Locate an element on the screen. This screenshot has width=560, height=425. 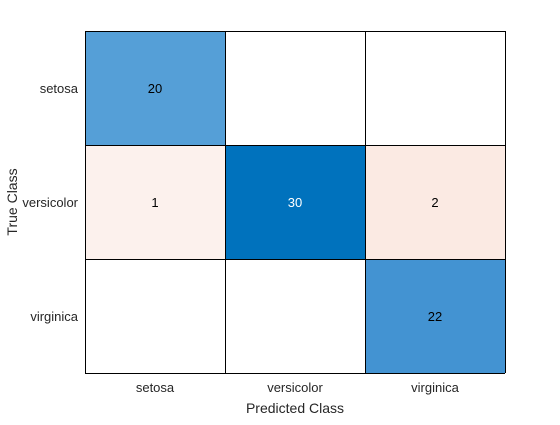
x-axis-label: Predicted Class is located at coordinates (295, 408).